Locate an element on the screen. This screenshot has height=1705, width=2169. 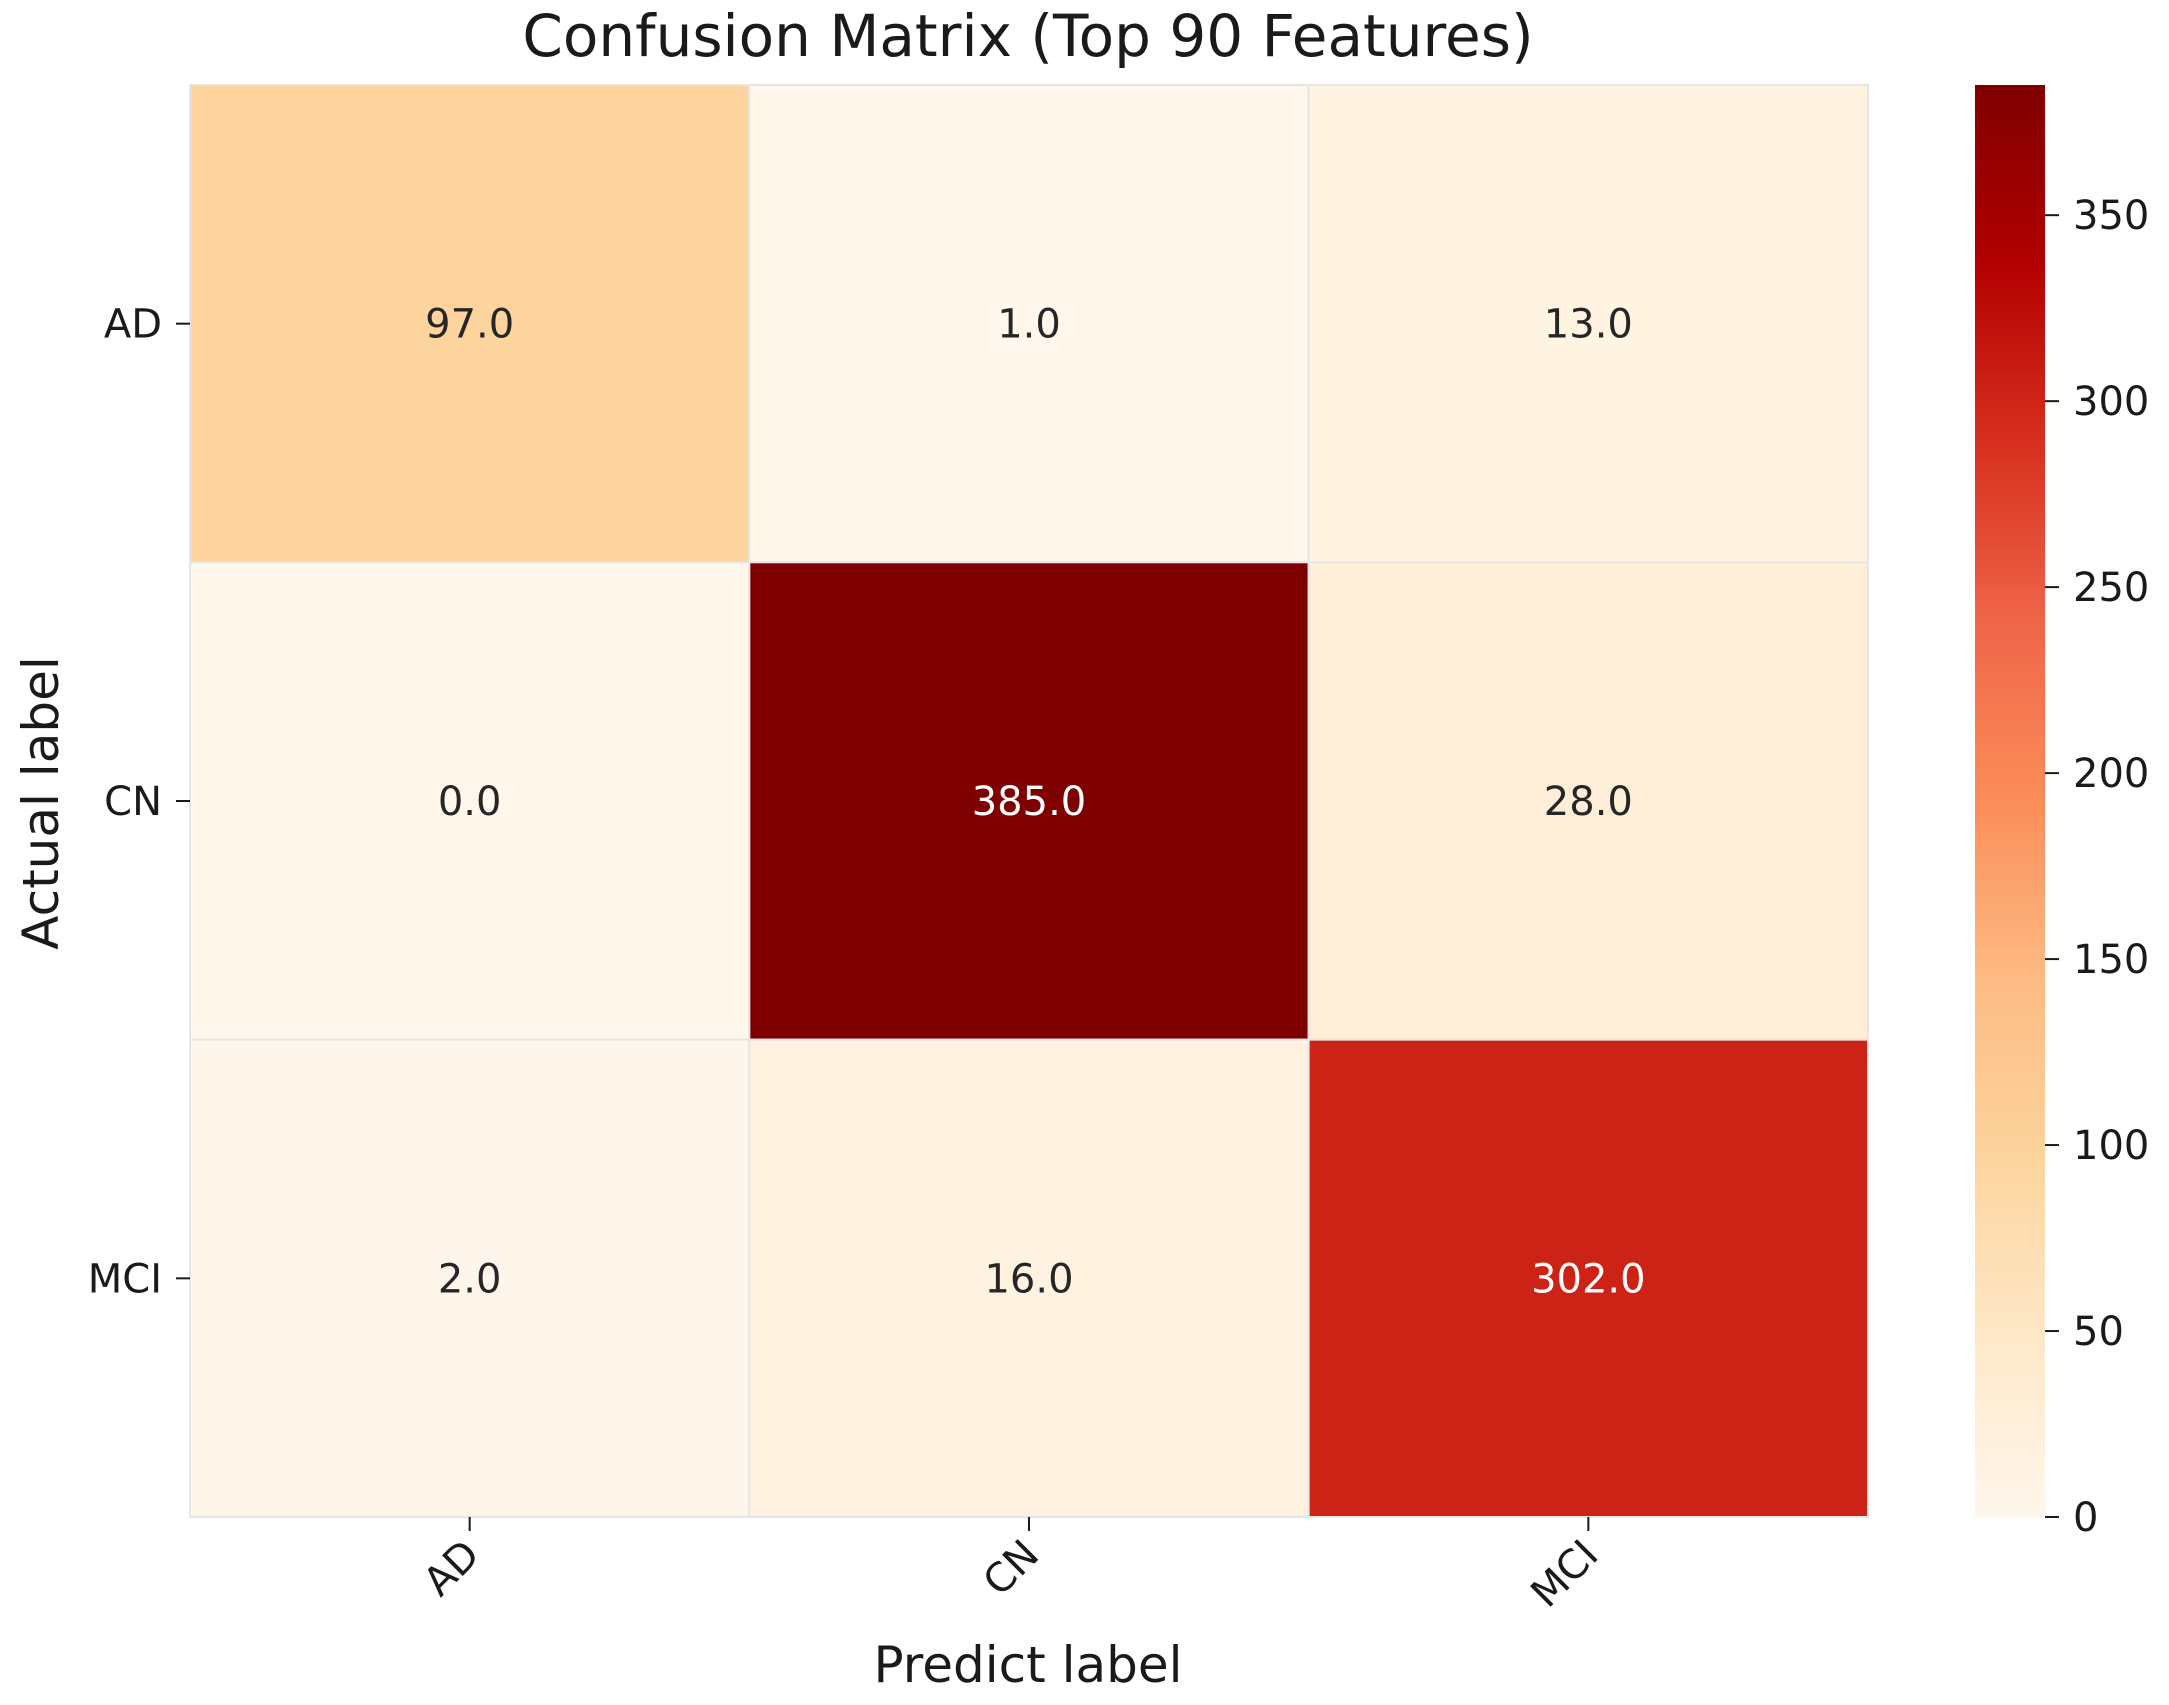
colorbar-ticks: 0 50 100 150 200 250 300 350 is located at coordinates (2097, 867).